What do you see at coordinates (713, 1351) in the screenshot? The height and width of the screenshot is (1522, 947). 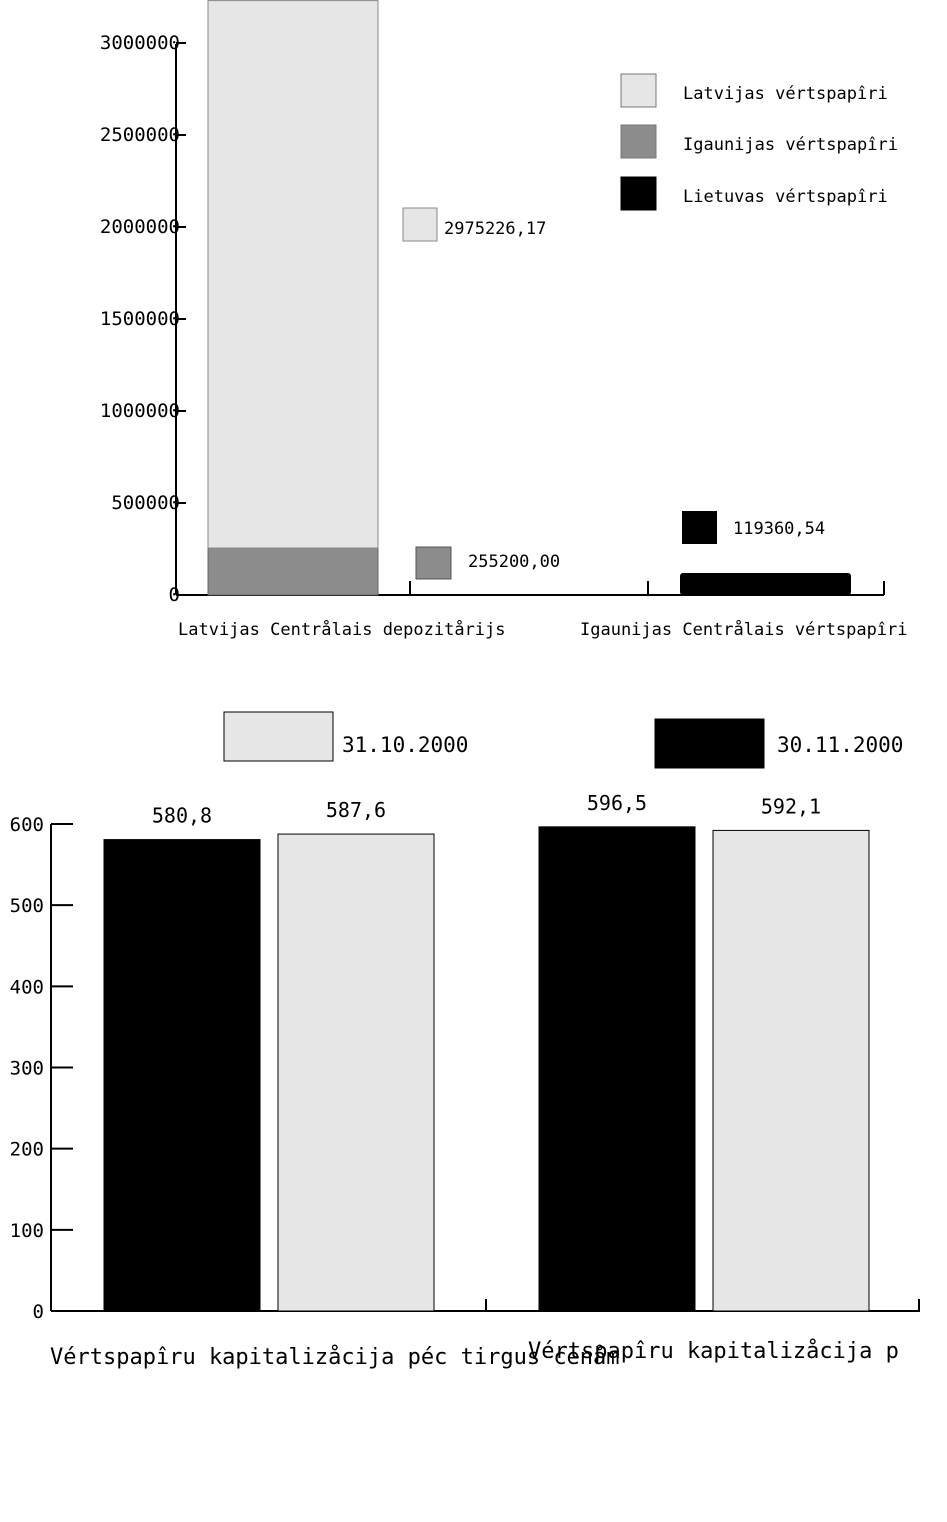 I see `x-category-label-2: Vértspapîru kapitalizåcija p` at bounding box center [713, 1351].